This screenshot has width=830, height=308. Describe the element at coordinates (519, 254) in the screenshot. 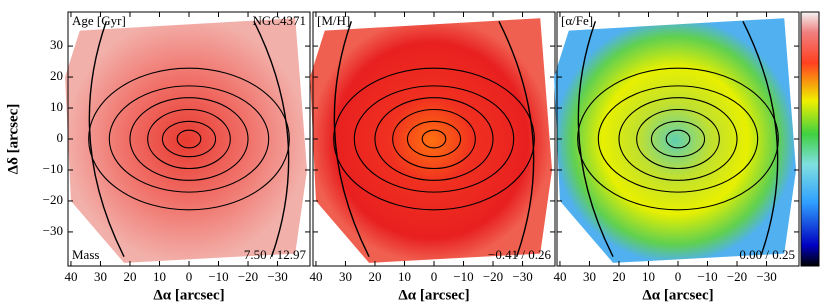

I see `range-label: −0.41 / 0.26` at that location.